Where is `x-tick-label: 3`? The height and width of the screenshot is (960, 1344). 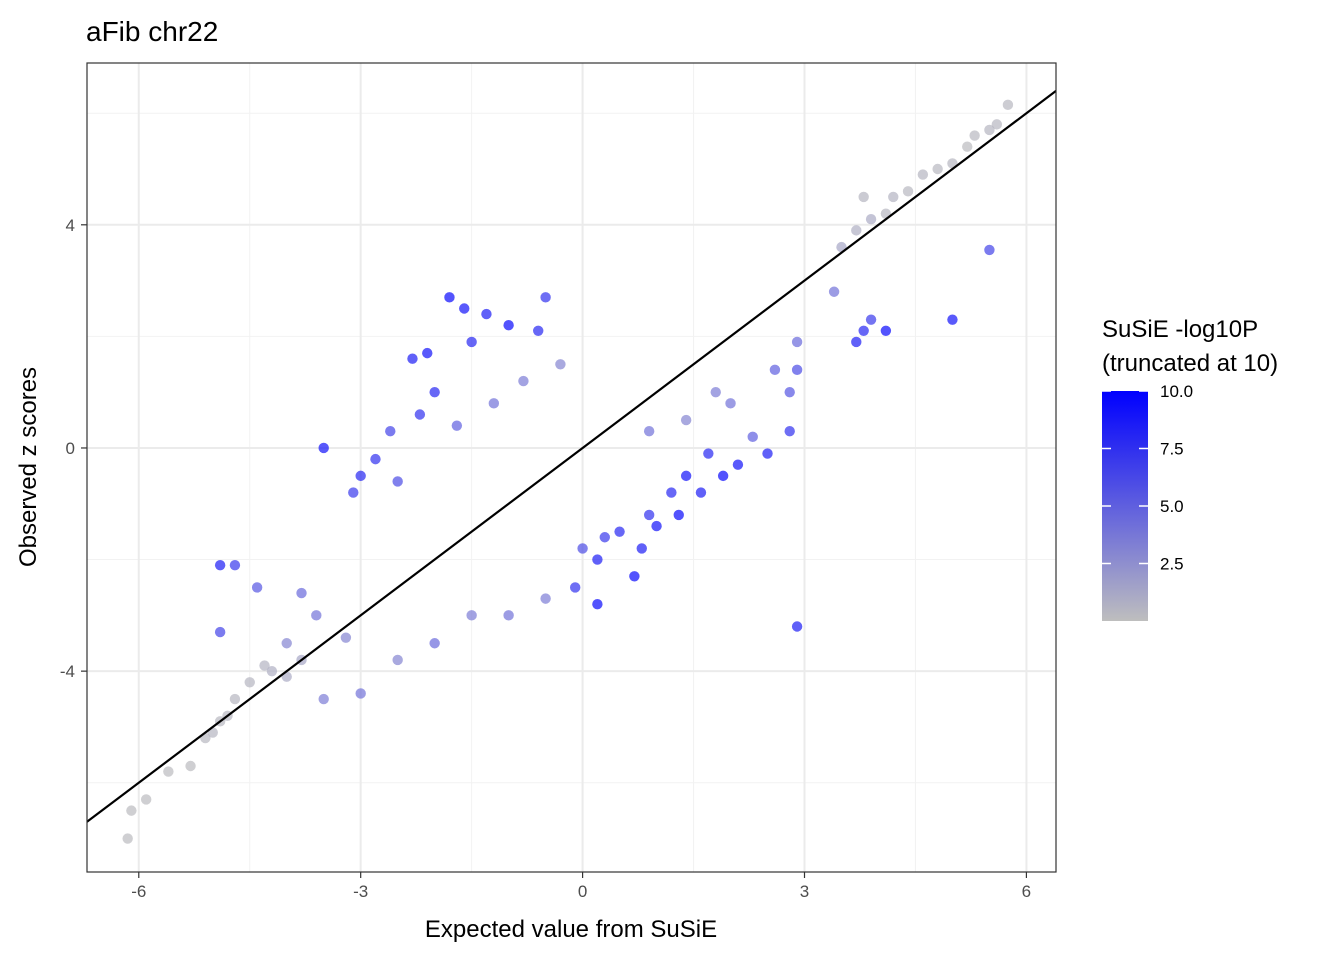
x-tick-label: 3 is located at coordinates (804, 891).